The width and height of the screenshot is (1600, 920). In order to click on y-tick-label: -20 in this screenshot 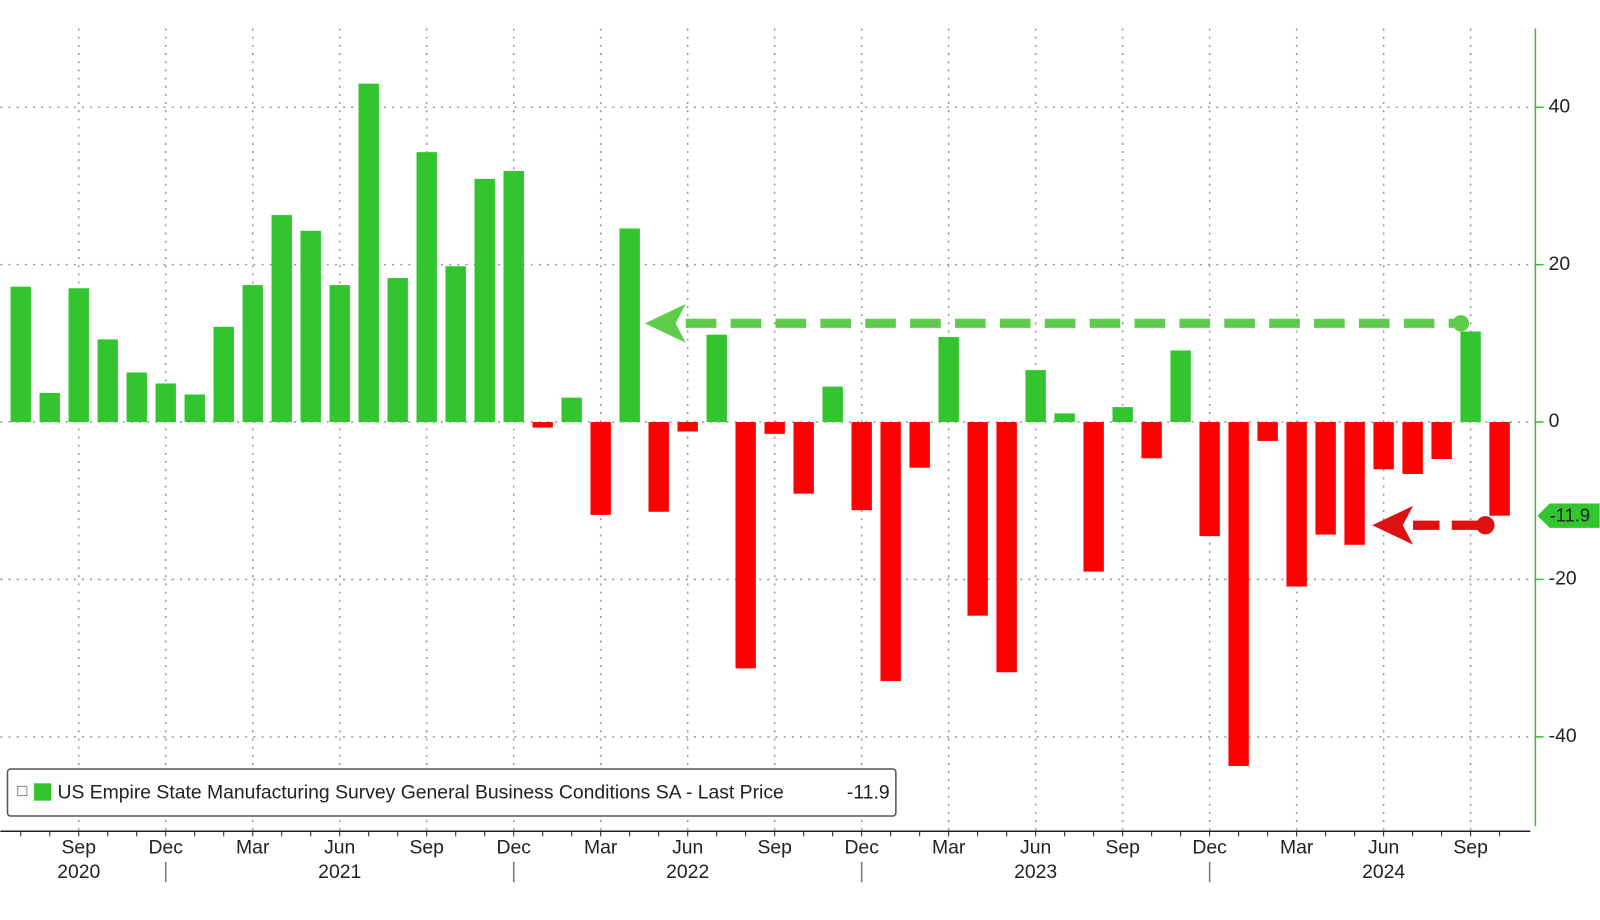, I will do `click(1563, 579)`.